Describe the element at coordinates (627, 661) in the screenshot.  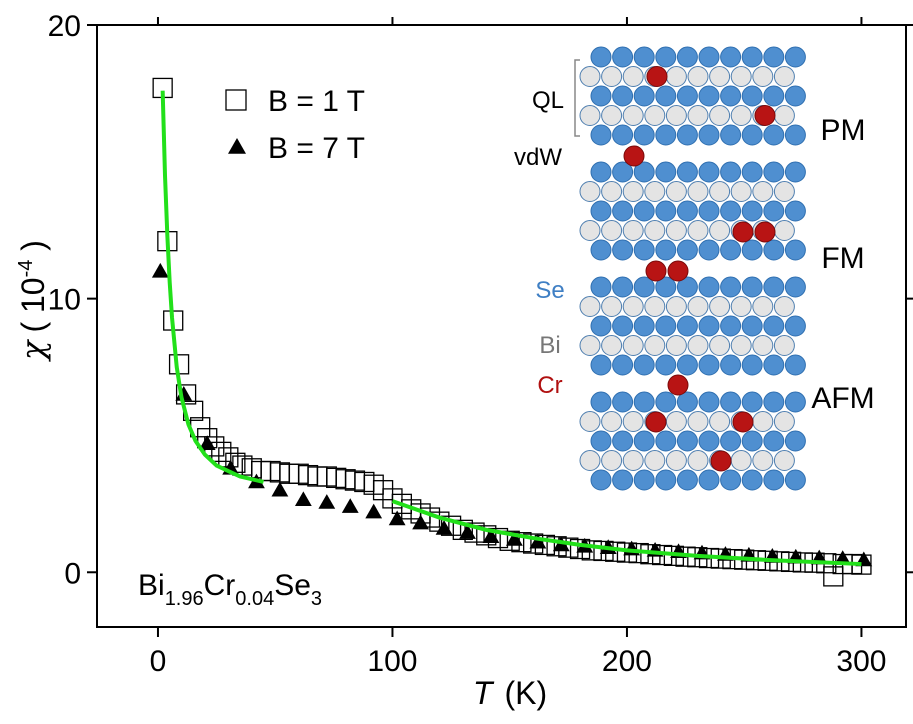
I see `x-tick-label: 200` at that location.